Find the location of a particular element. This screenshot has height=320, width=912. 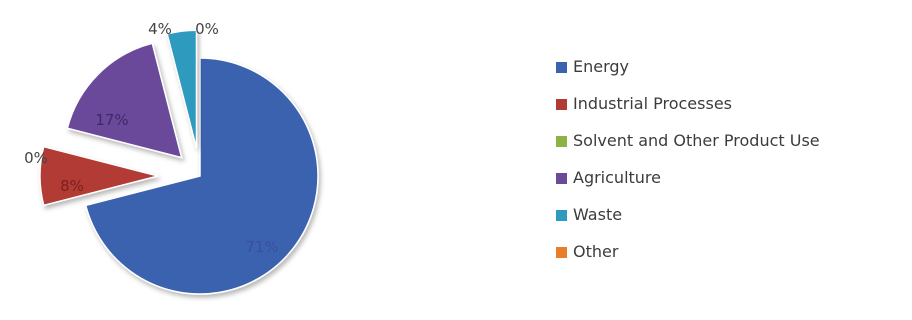

legend-label: Energy is located at coordinates (601, 66).